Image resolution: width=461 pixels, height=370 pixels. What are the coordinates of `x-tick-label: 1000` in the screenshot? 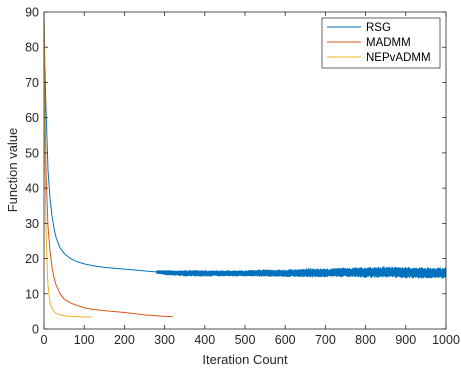 It's located at (446, 340).